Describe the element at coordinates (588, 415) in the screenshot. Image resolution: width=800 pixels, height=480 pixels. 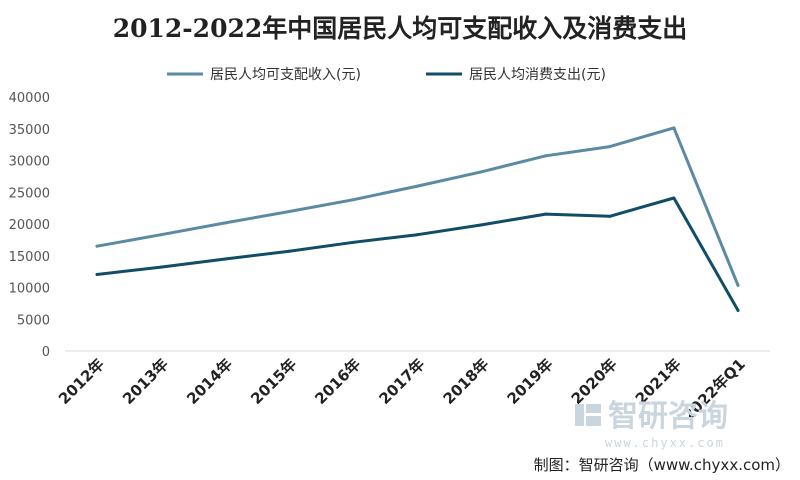
I see `chyxx-logo-icon` at that location.